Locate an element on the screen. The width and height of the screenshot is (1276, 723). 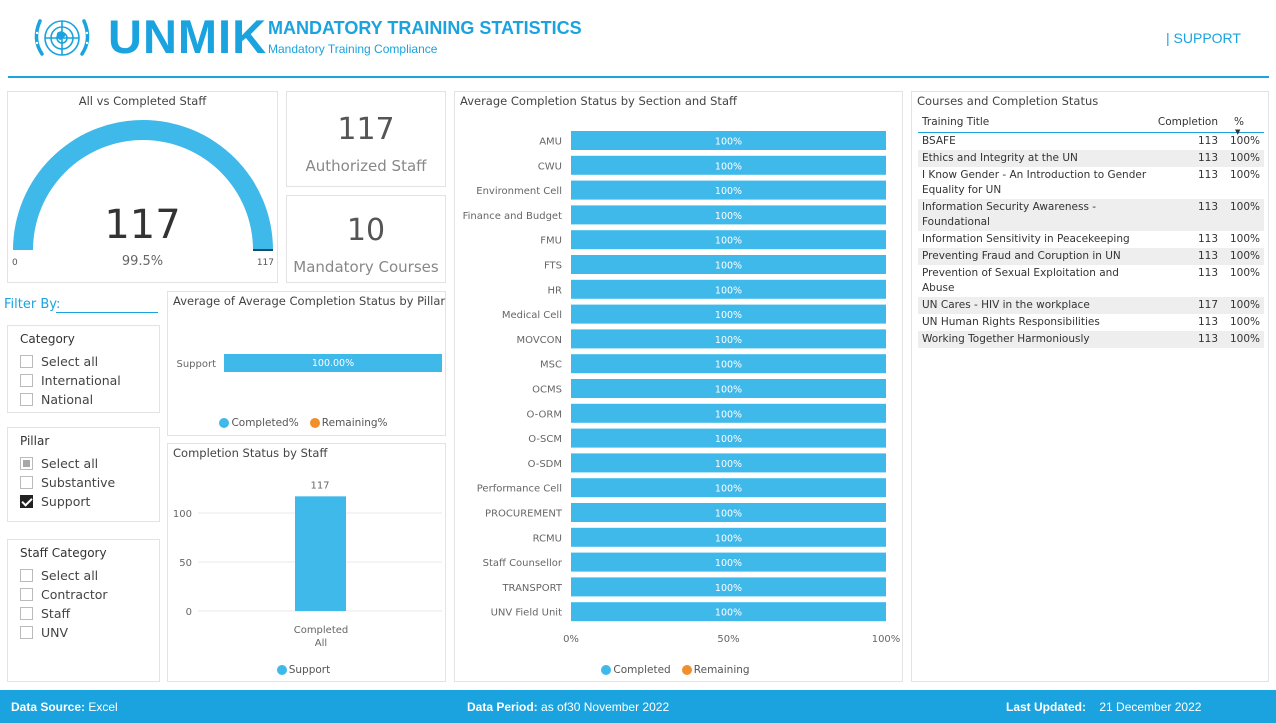
pillar-bar-support is located at coordinates (333, 363).